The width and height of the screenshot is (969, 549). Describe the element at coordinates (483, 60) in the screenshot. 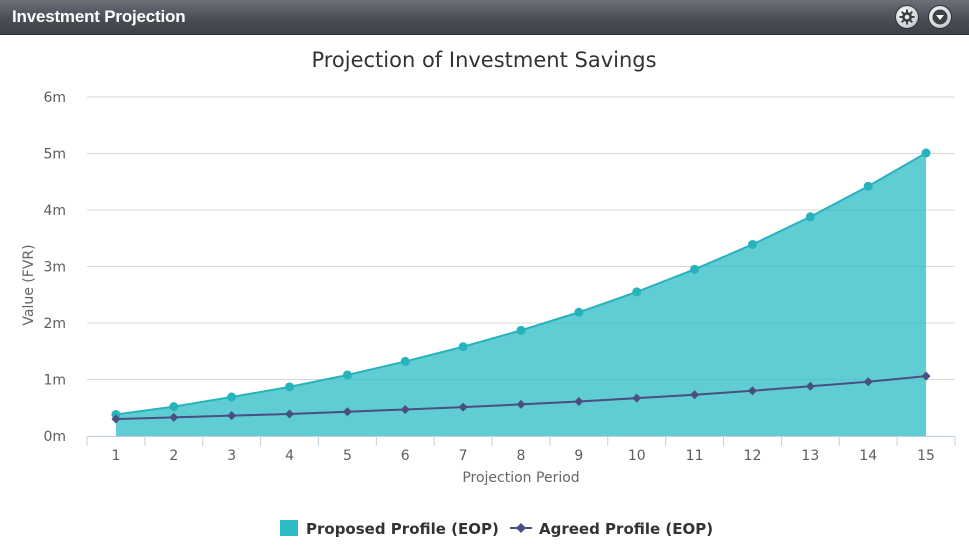

I see `chart-title: Projection of Investment Savings` at that location.